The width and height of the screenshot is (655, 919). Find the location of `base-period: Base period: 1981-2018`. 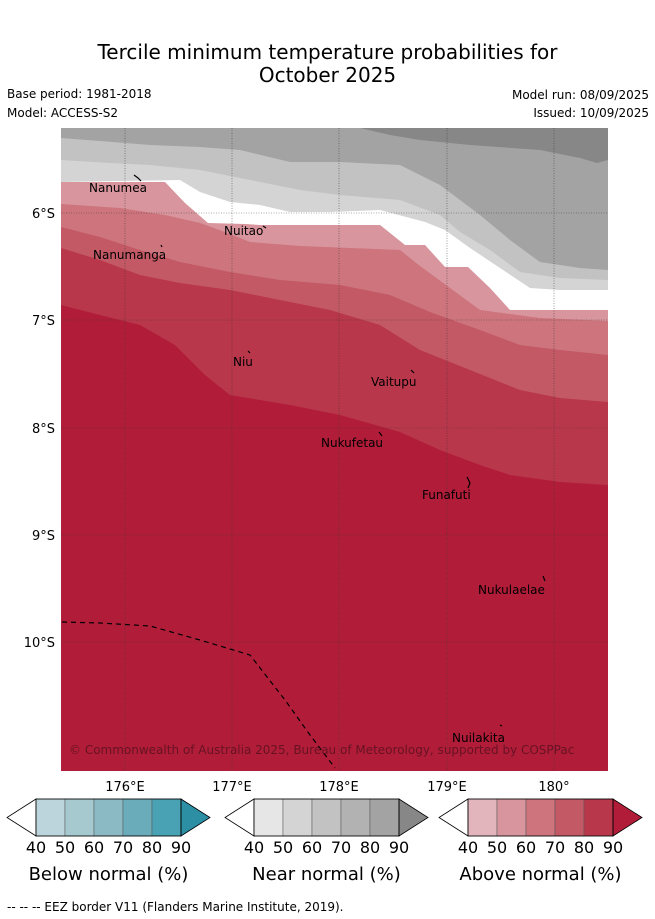

base-period: Base period: 1981-2018 is located at coordinates (79, 94).